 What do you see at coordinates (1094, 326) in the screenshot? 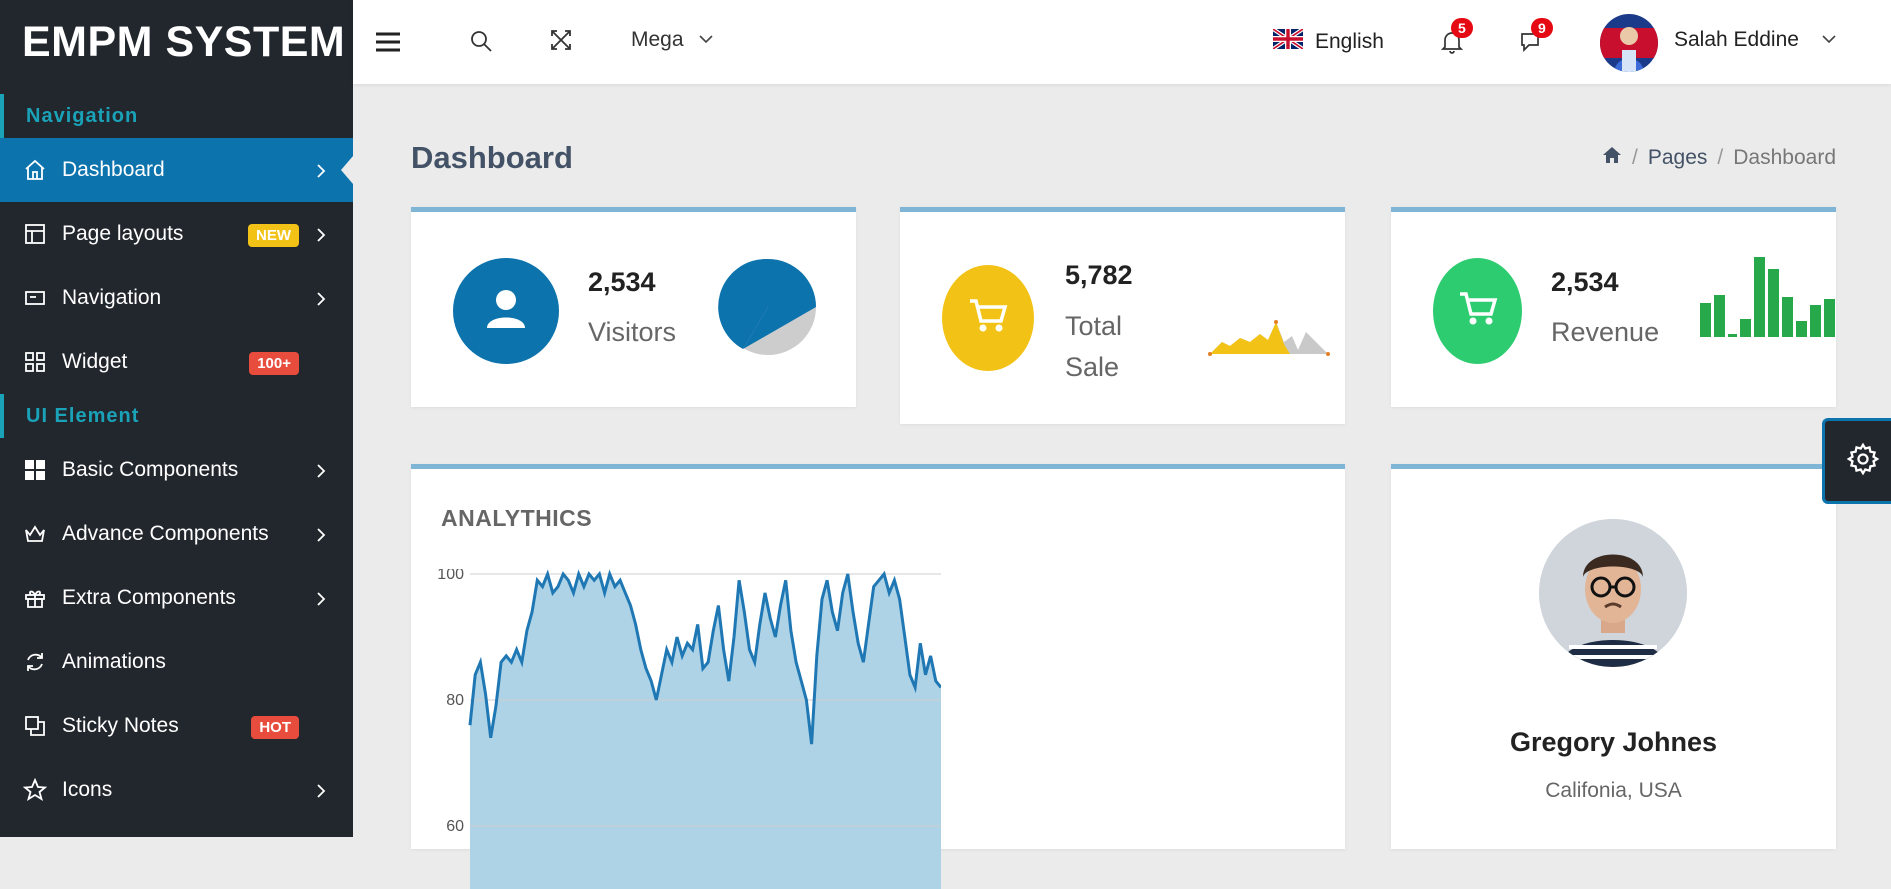
I see `stat-label-line1: Total` at bounding box center [1094, 326].